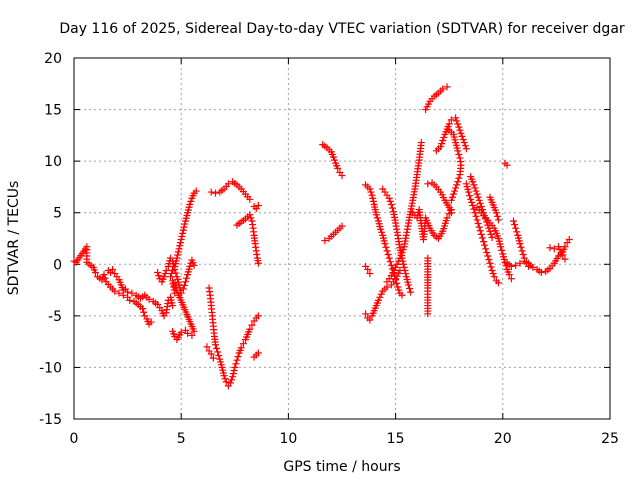 The height and width of the screenshot is (480, 640). I want to click on series-t9, so click(256, 355).